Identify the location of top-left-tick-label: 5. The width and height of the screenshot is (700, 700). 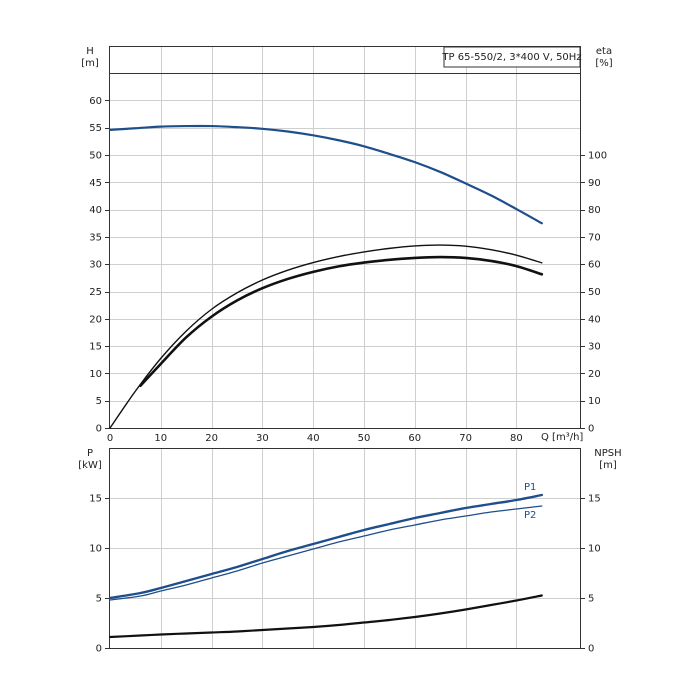
(99, 401).